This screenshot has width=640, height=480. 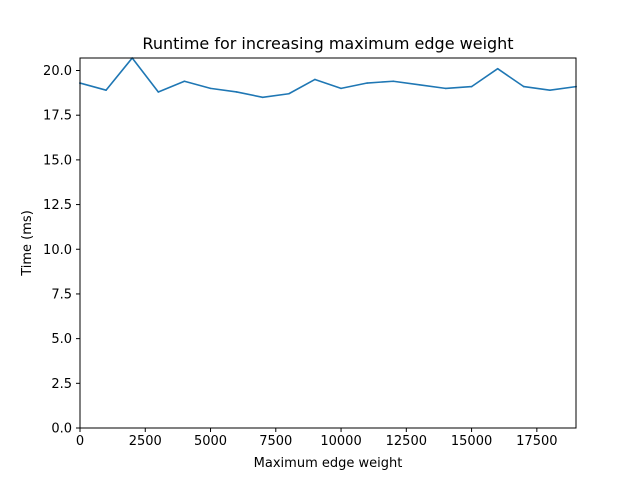 I want to click on y-axis-ticks: 0.0 2.5 5.0 7.5 10.0 12.5 15.0 17.5 20.0, so click(x=61, y=250).